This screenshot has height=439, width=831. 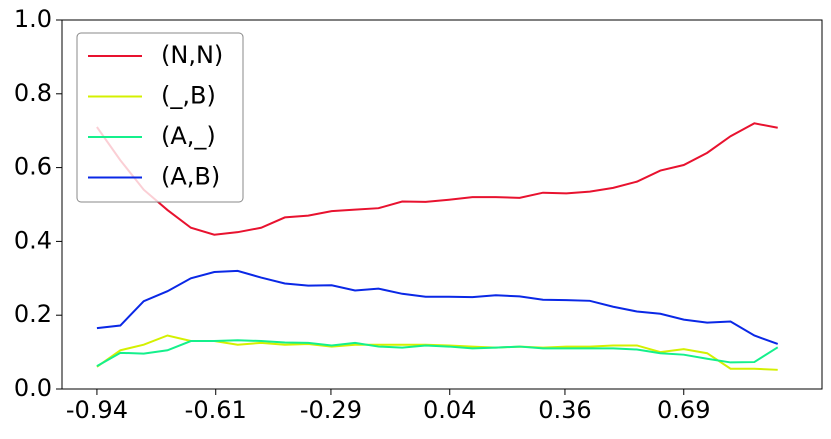 What do you see at coordinates (188, 136) in the screenshot?
I see `legend-label: (A,_)` at bounding box center [188, 136].